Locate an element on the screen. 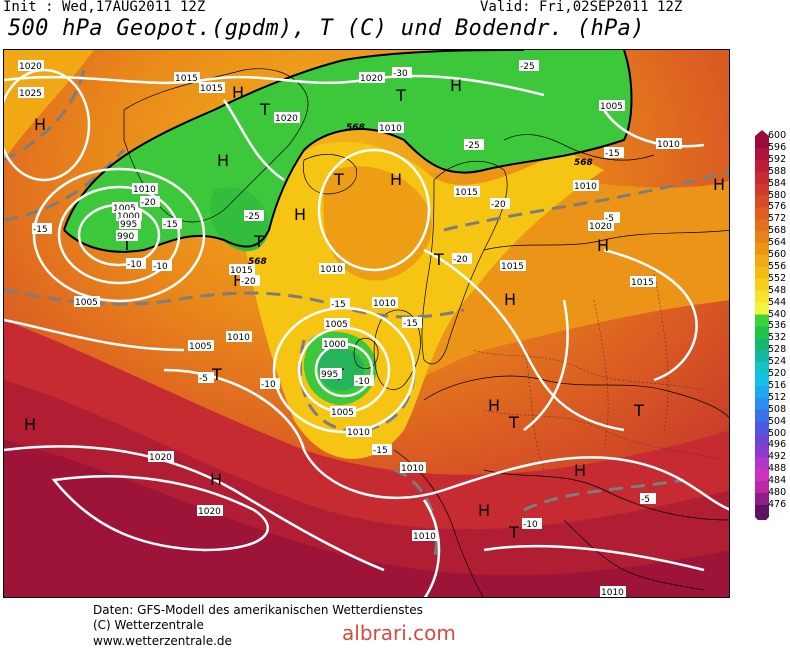  low-arctic: T is located at coordinates (400, 95).